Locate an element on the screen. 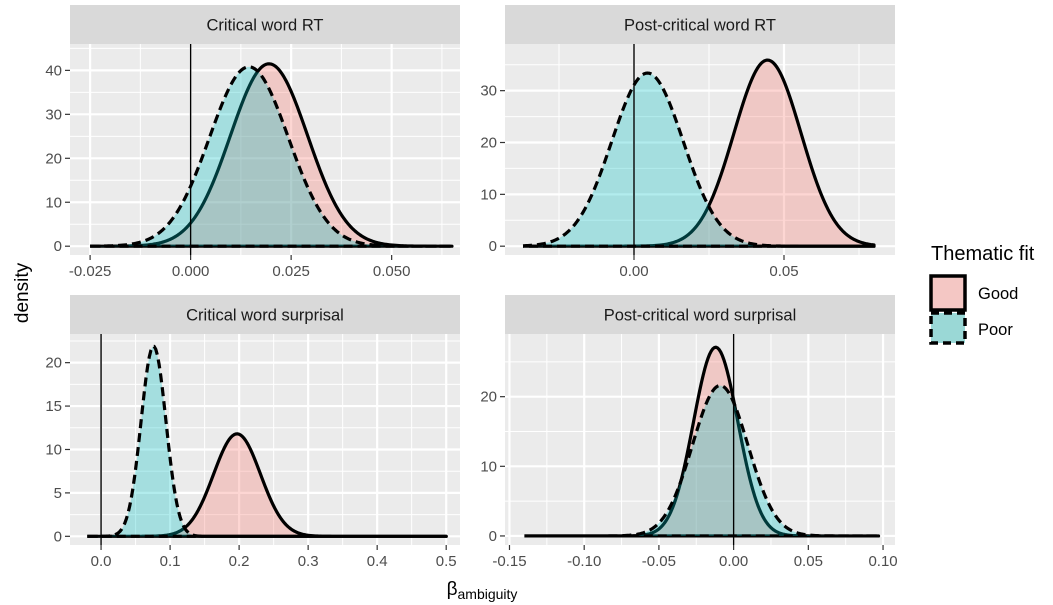 This screenshot has height=605, width=1053. legend: Thematic fit Good Poor is located at coordinates (982, 294).